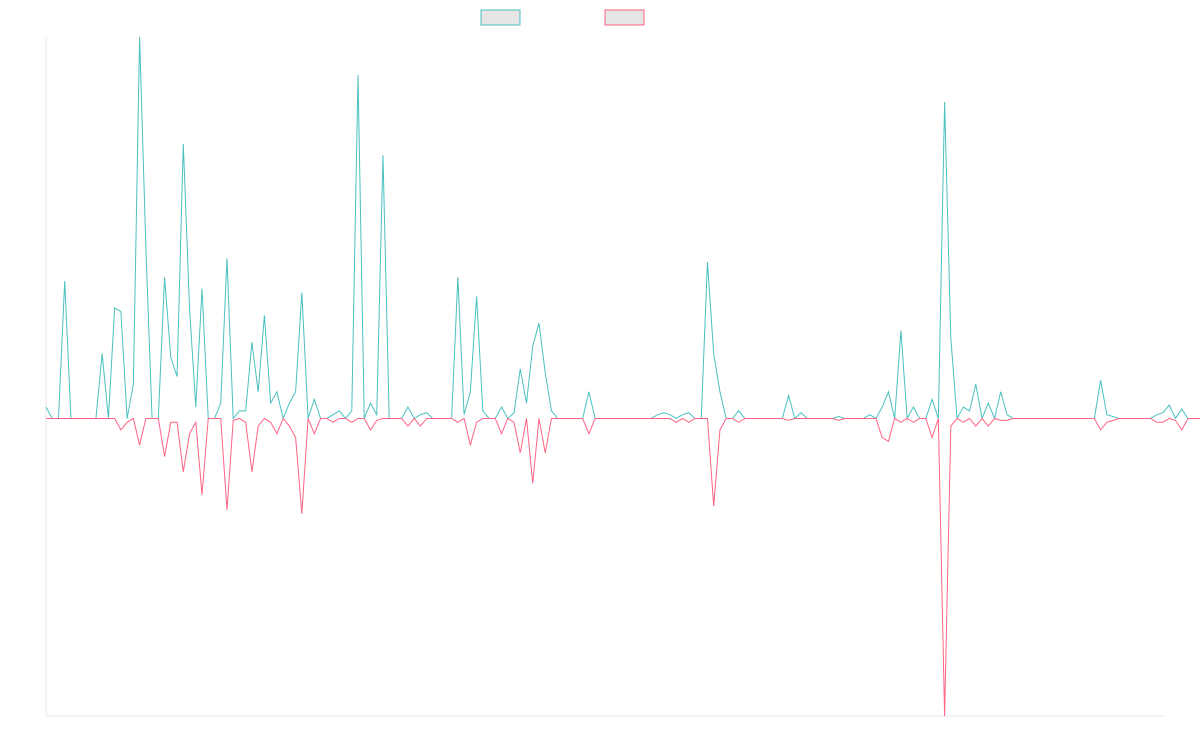 This screenshot has width=1200, height=750. What do you see at coordinates (562, 17) in the screenshot?
I see `legend` at bounding box center [562, 17].